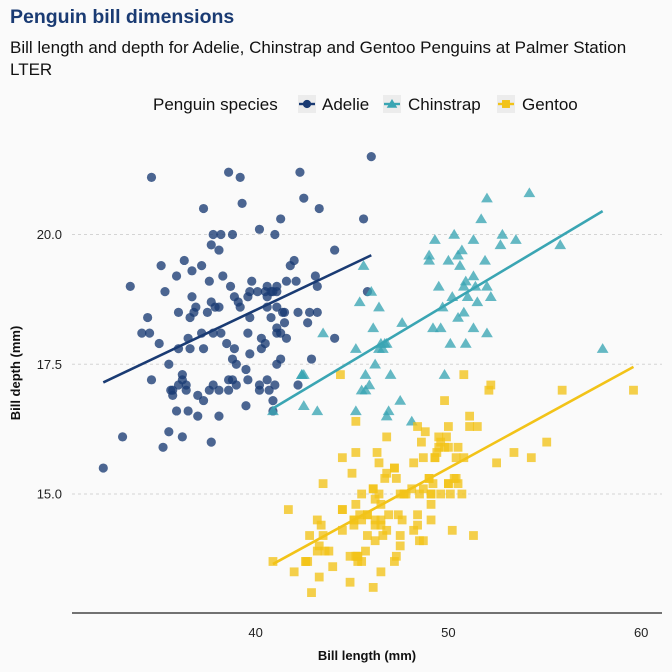 This screenshot has height=672, width=672. I want to click on y-tick-label: 17.5, so click(49, 364).